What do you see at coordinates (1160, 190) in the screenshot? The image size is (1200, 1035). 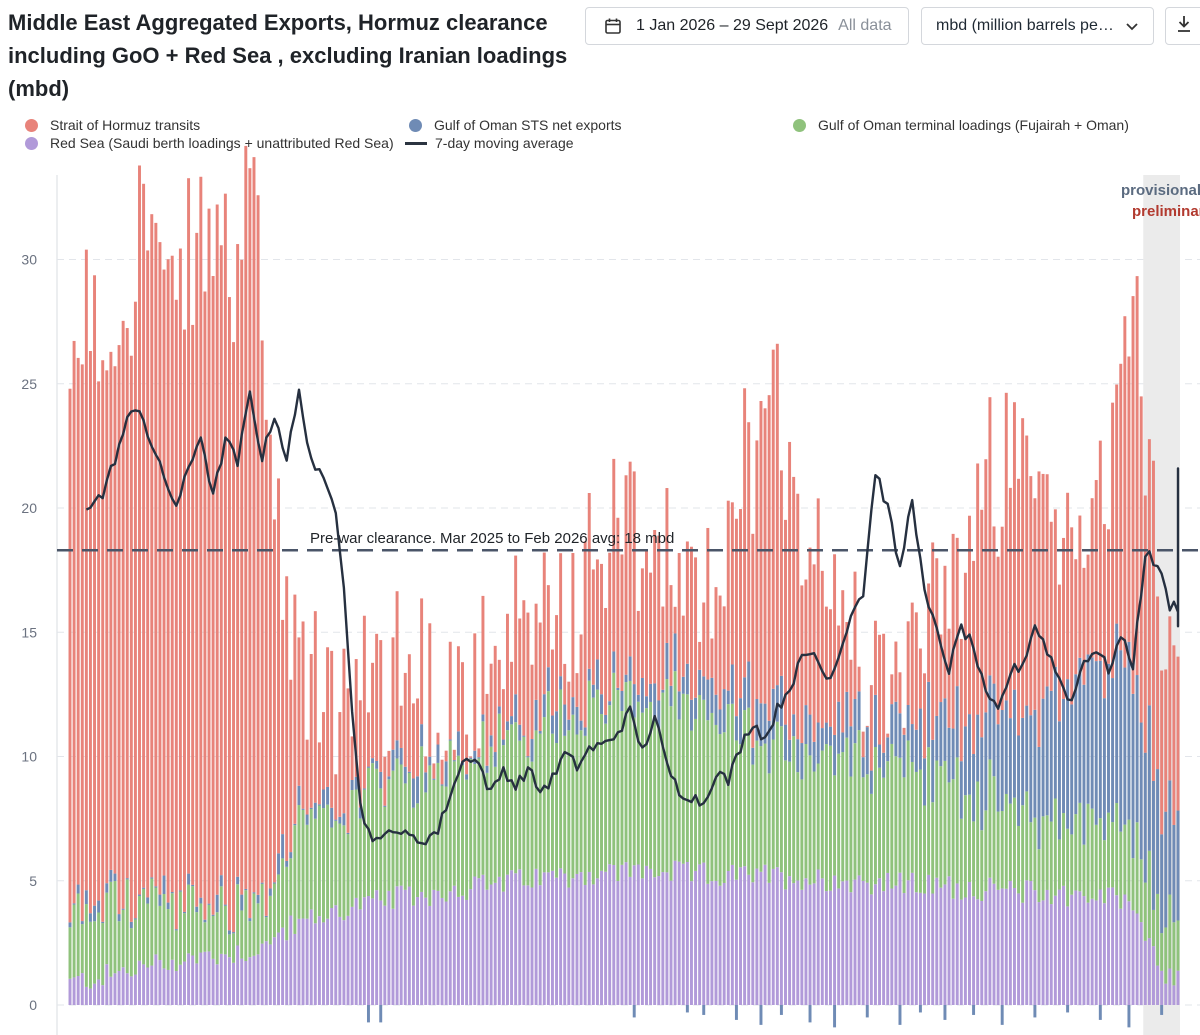 I see `provisional-label: provisional` at bounding box center [1160, 190].